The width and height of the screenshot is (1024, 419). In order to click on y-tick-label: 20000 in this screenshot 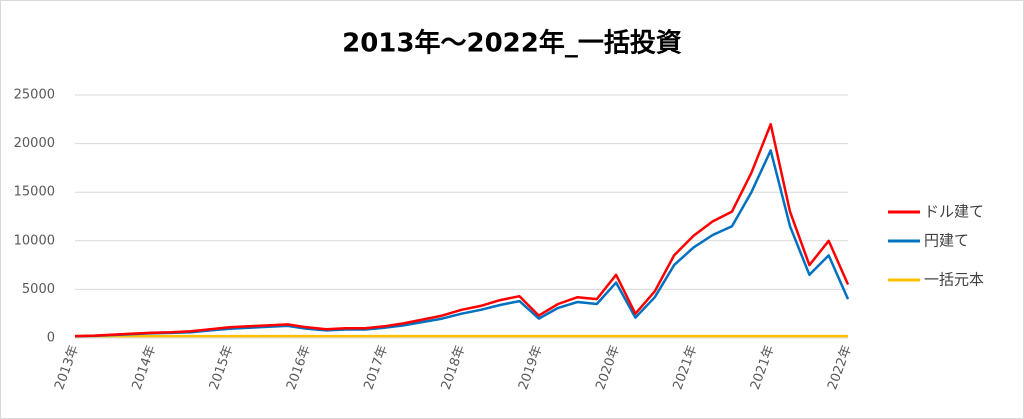, I will do `click(34, 143)`.